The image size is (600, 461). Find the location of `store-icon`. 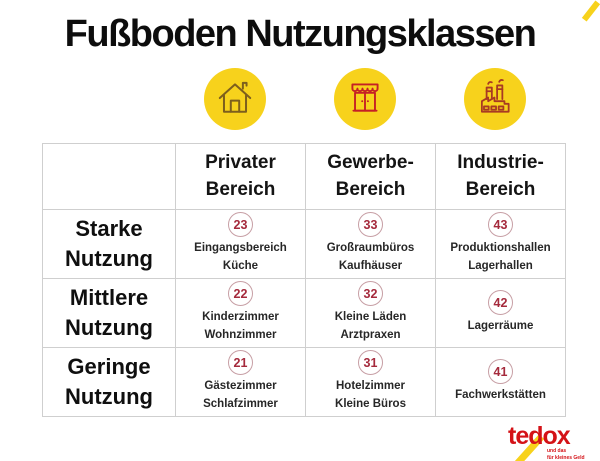

store-icon is located at coordinates (365, 99).